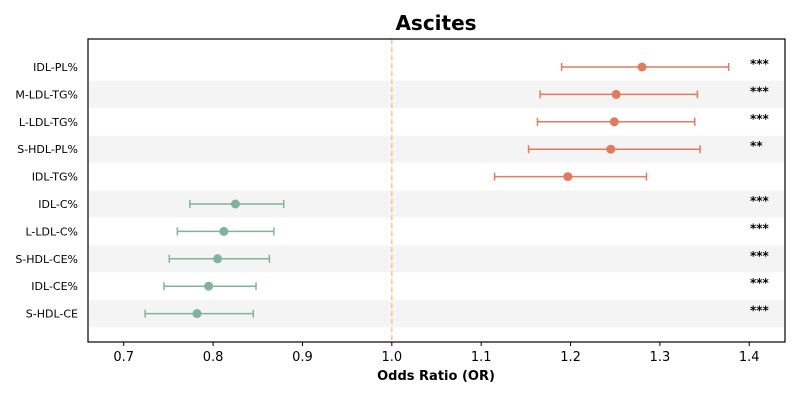 Image resolution: width=800 pixels, height=400 pixels. What do you see at coordinates (213, 357) in the screenshot?
I see `x-tick-label: 0.8` at bounding box center [213, 357].